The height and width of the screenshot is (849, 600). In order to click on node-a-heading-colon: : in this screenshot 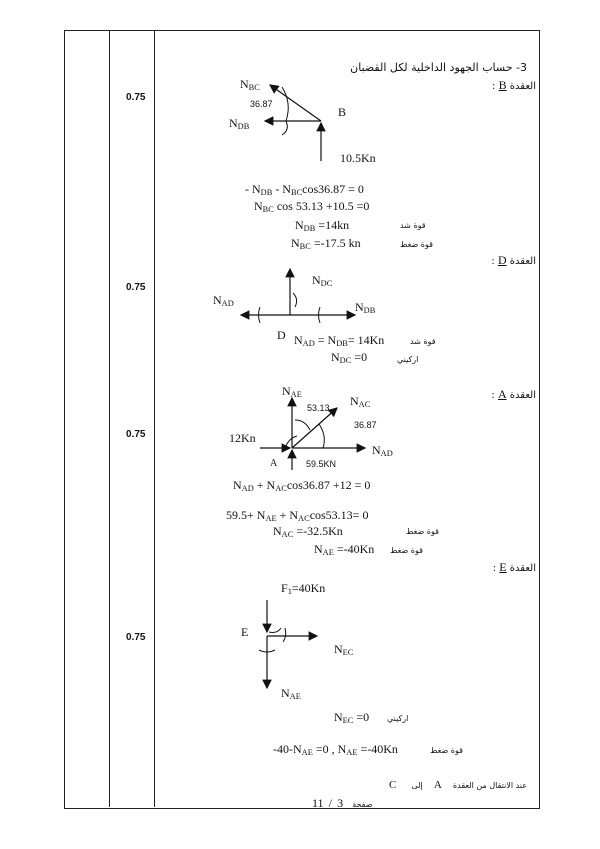, I will do `click(493, 395)`.